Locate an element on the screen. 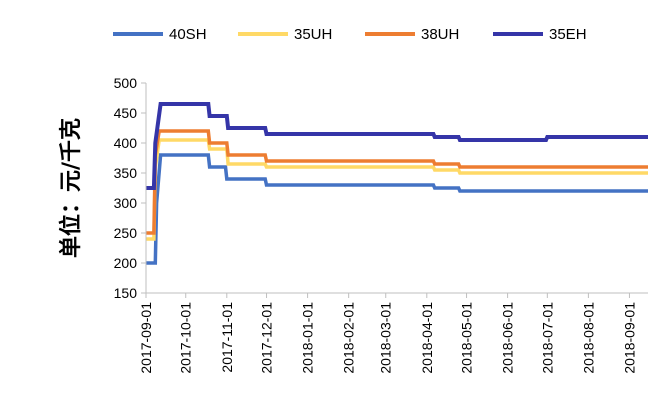 Image resolution: width=661 pixels, height=399 pixels. x-tick-label: 2017-12-01 is located at coordinates (267, 338).